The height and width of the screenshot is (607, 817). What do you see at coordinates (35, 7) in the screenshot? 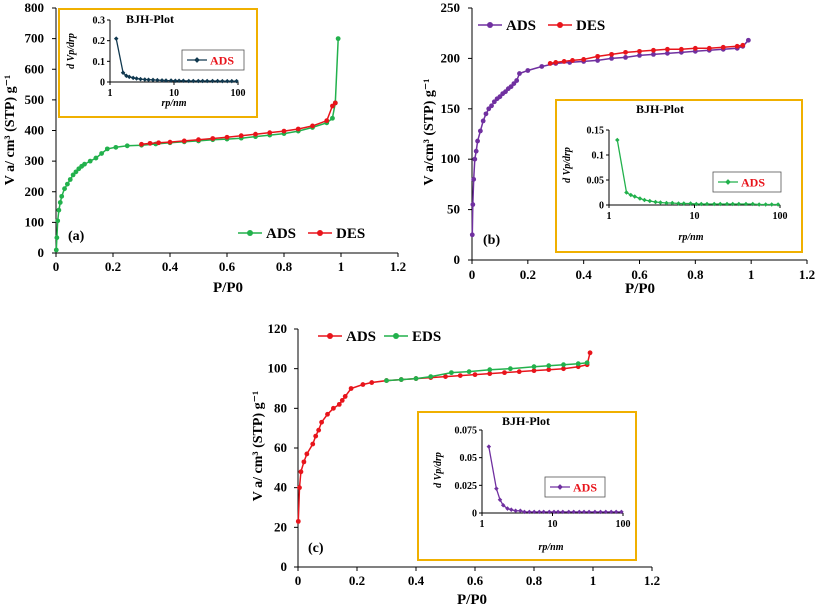
I see `y-tick-label: 800` at bounding box center [35, 7].